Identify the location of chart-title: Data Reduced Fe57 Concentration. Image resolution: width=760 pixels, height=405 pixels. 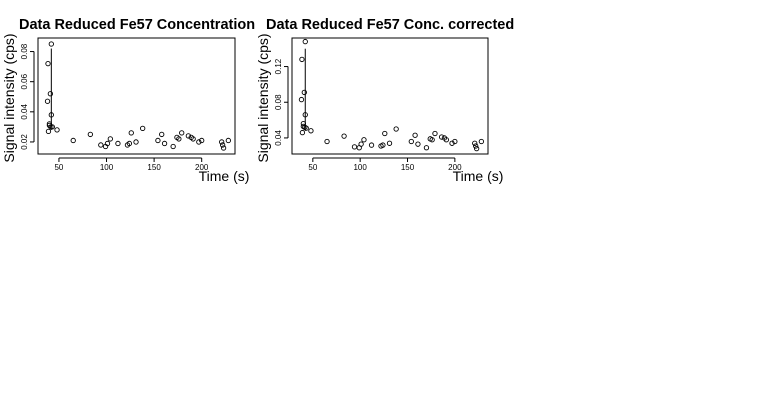
(137, 25).